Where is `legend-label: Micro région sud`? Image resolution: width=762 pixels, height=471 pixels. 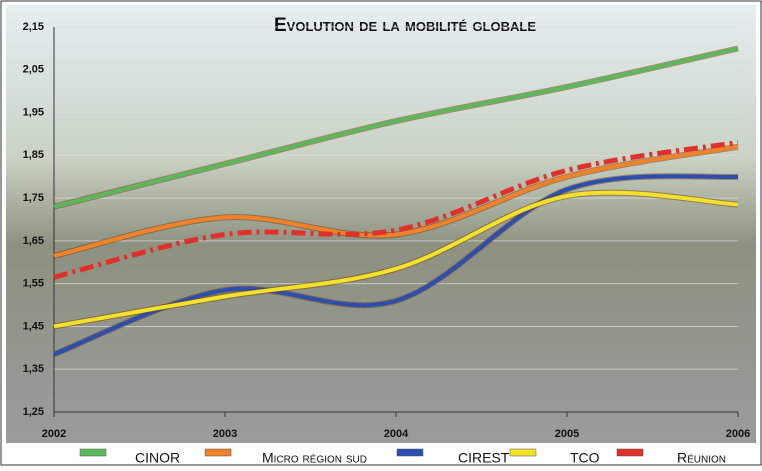 legend-label: Micro région sud is located at coordinates (314, 458).